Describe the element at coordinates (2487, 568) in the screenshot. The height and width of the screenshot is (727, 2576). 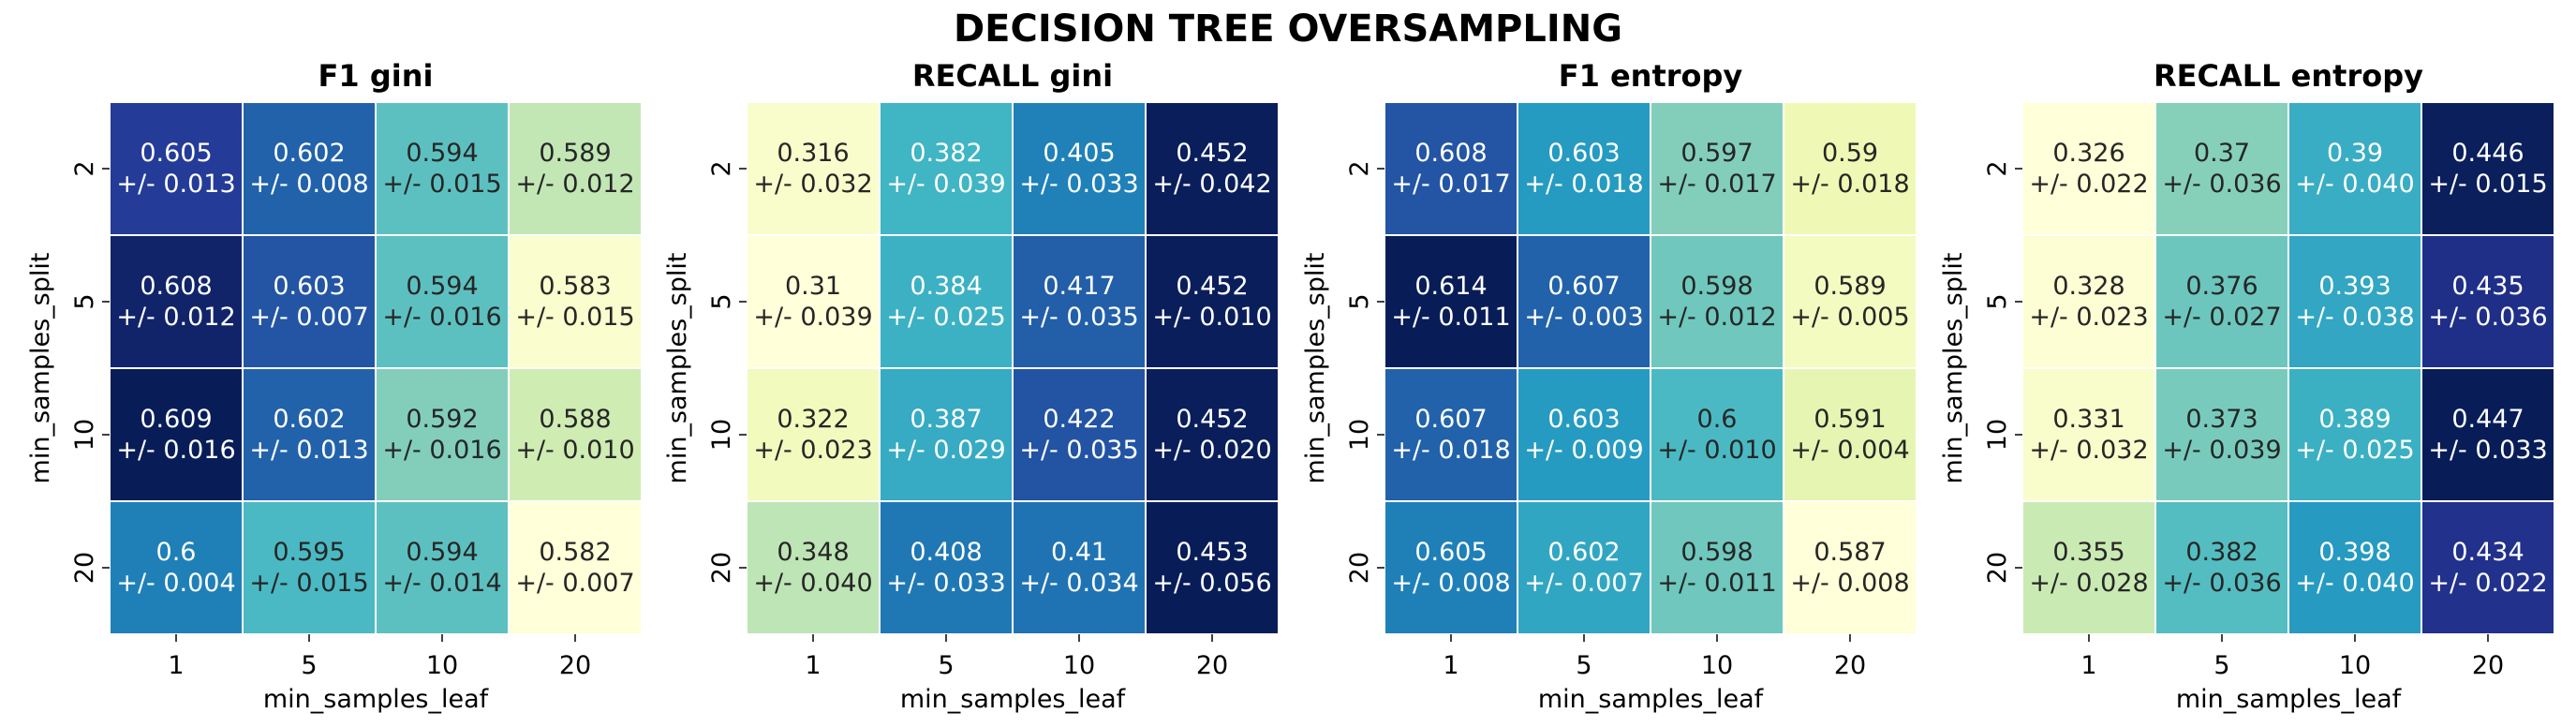
I see `cell-label: 0.434 +/- 0.022` at that location.